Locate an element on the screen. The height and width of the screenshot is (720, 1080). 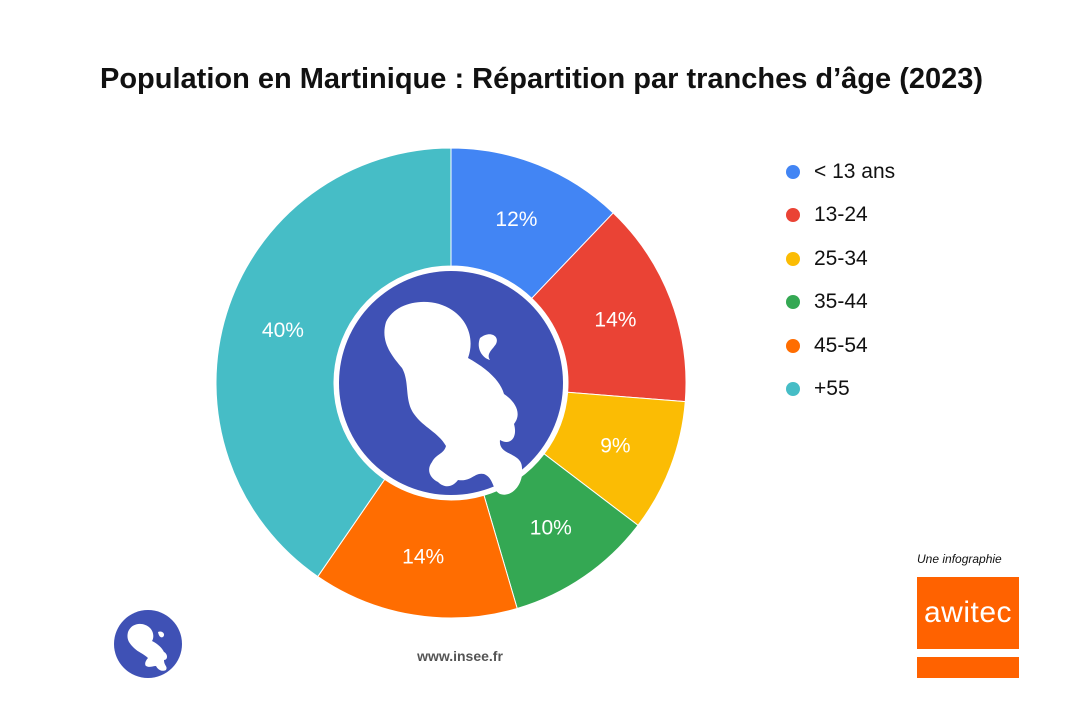
awitec-logo-text: awitec is located at coordinates (968, 612).